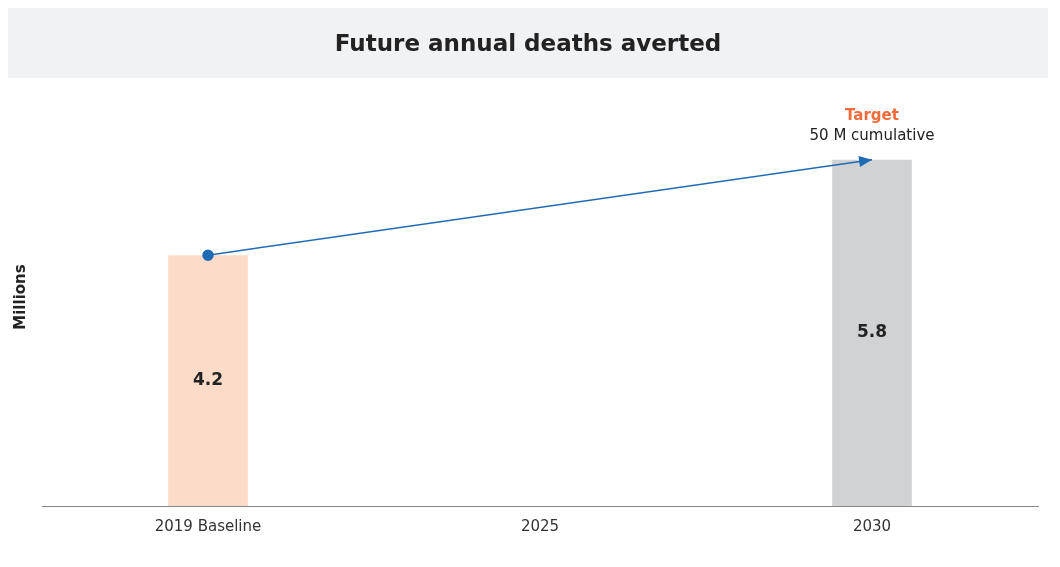 Image resolution: width=1060 pixels, height=567 pixels. What do you see at coordinates (528, 43) in the screenshot?
I see `chart-title: Future annual deaths averted` at bounding box center [528, 43].